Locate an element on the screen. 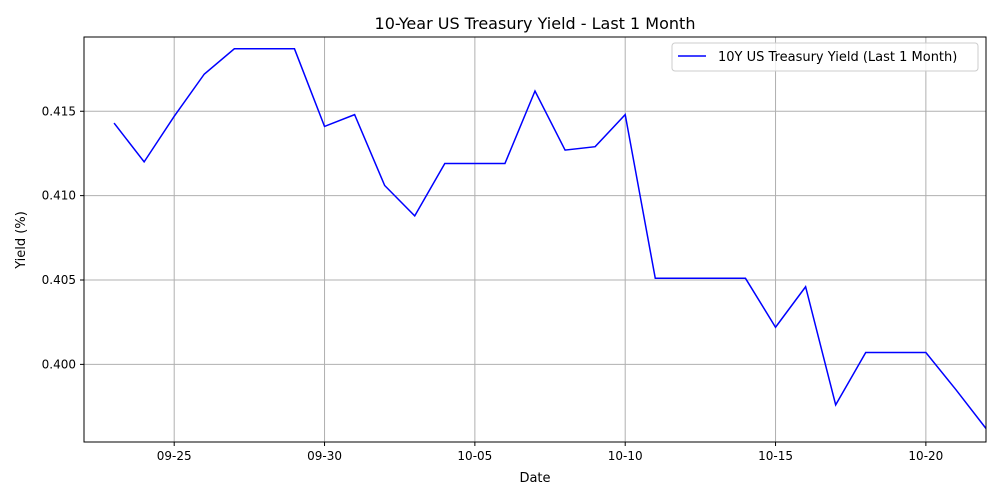 Image resolution: width=1000 pixels, height=500 pixels. legend-label: 10Y US Treasury Yield (Last 1 Month) is located at coordinates (837, 57).